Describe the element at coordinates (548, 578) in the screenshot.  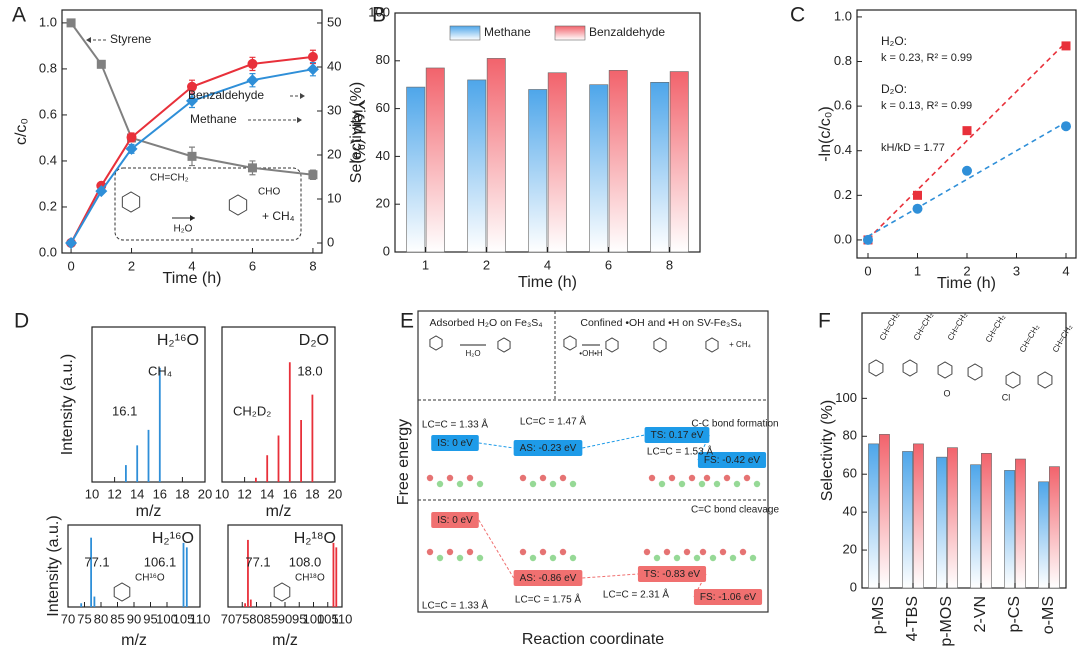
I see `state-label: AS: -0.86 eV` at that location.